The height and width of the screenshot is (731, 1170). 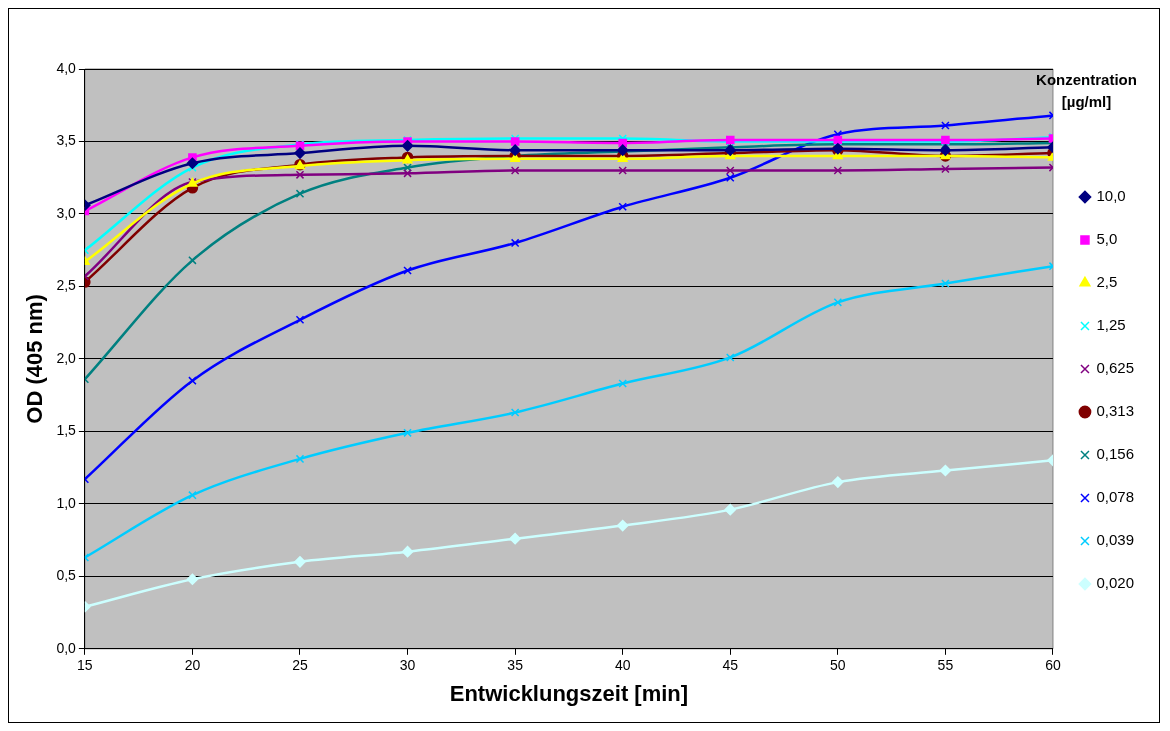 I want to click on legend-label: 1,25, so click(x=1111, y=325).